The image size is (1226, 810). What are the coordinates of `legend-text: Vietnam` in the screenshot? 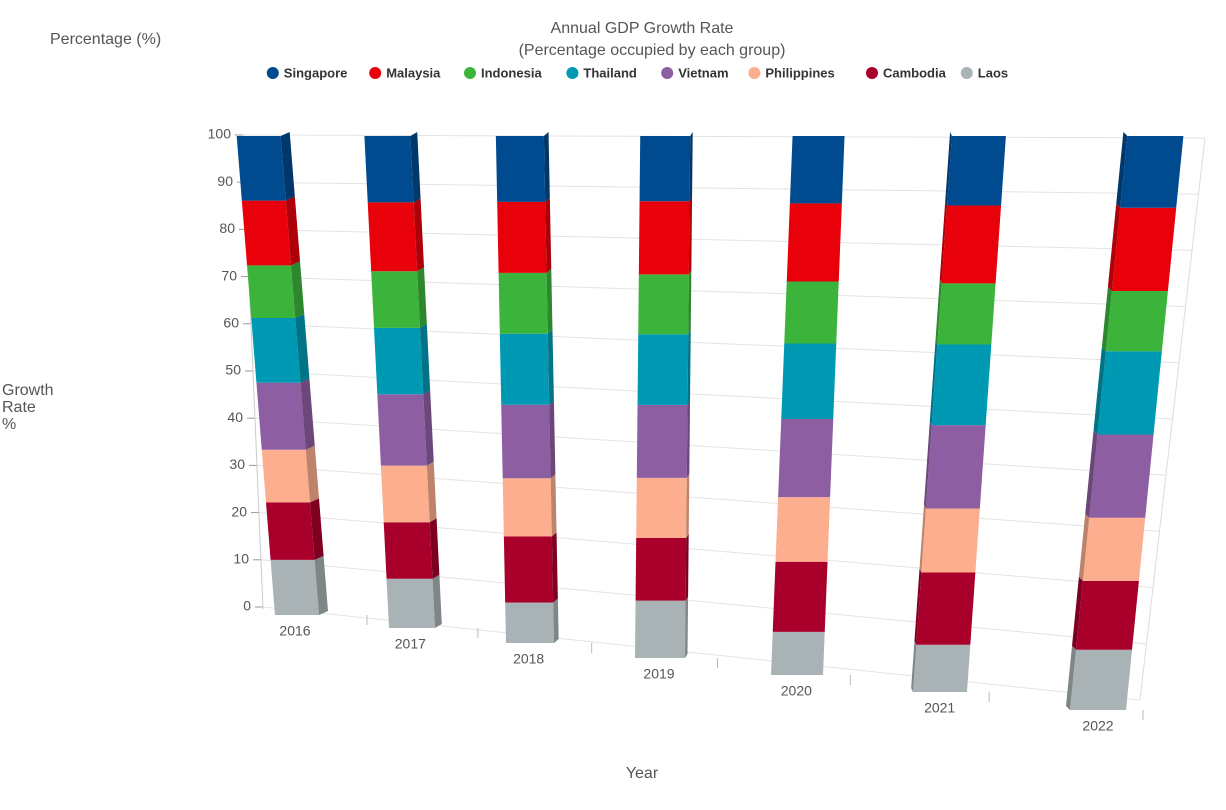 It's located at (703, 72).